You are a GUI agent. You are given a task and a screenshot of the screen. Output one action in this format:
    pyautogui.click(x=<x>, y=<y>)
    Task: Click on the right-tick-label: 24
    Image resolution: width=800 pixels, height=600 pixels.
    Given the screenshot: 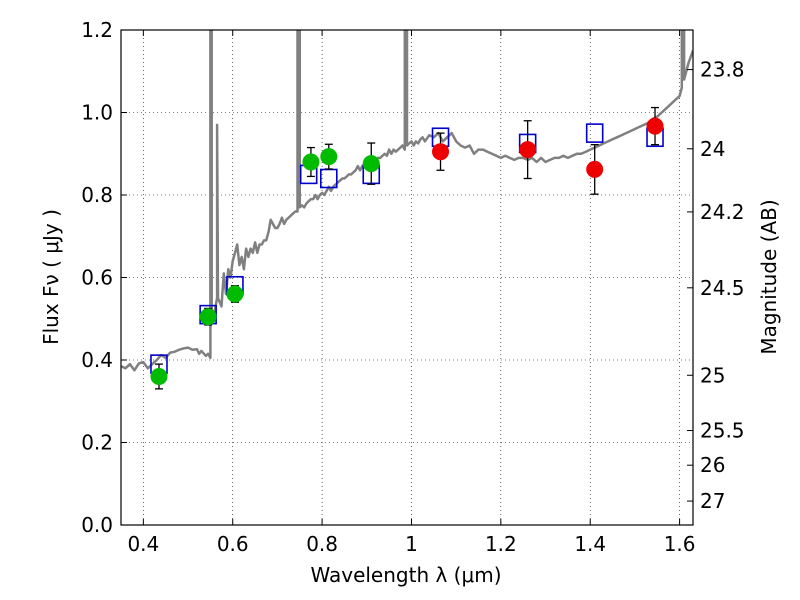 What is the action you would take?
    pyautogui.click(x=712, y=149)
    